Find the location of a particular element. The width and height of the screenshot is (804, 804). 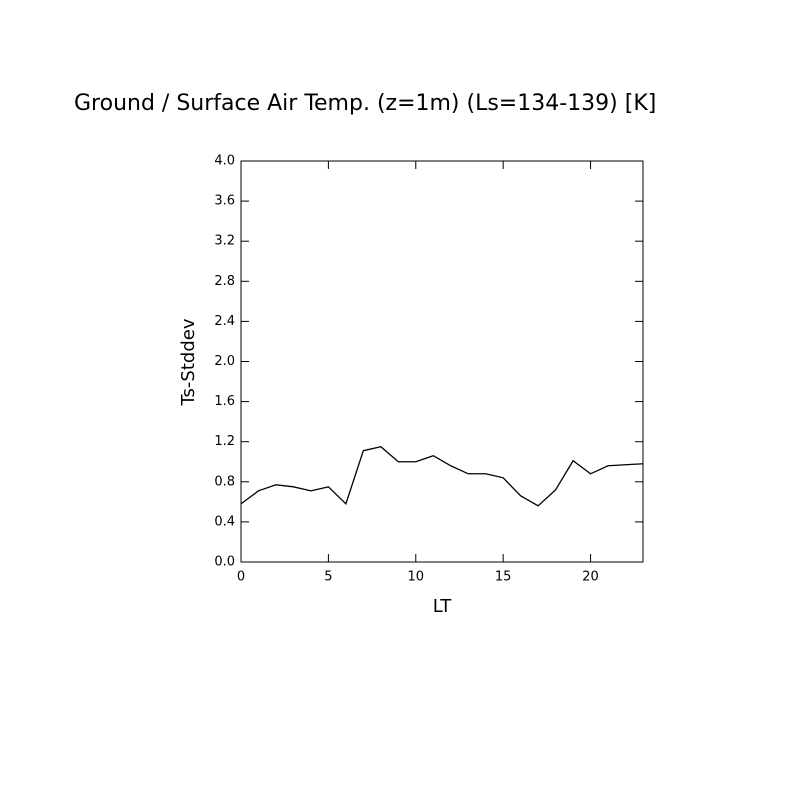

y-tick-label: 3.2 is located at coordinates (224, 241).